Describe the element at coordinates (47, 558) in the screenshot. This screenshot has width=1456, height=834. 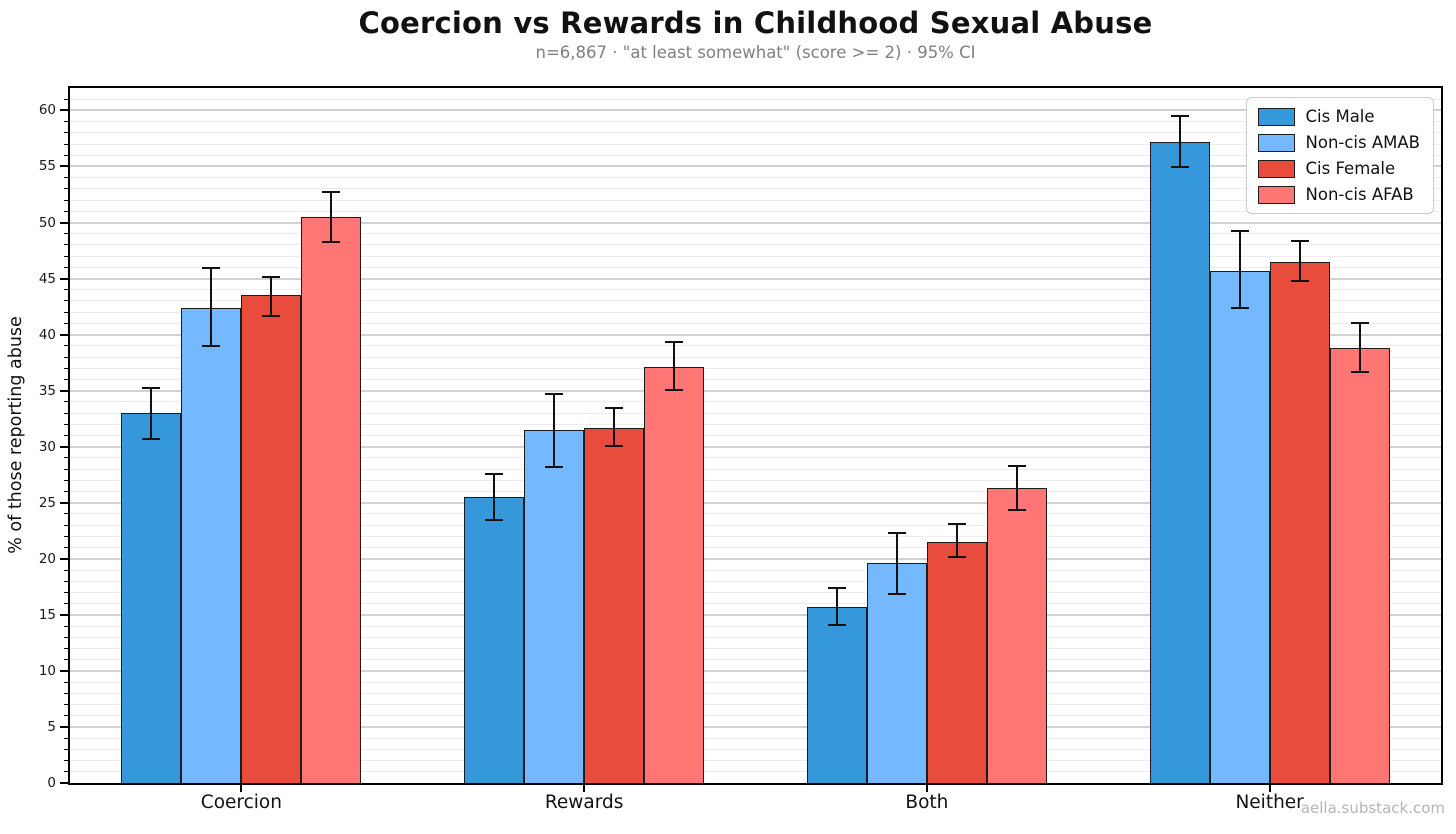
I see `y-tick-label: 20` at that location.